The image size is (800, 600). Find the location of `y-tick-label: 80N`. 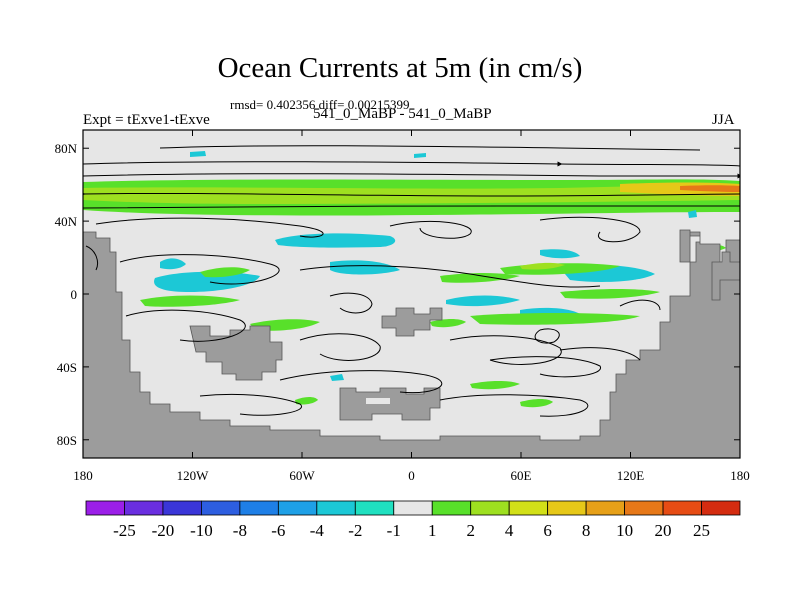

y-tick-label: 80N is located at coordinates (66, 148).